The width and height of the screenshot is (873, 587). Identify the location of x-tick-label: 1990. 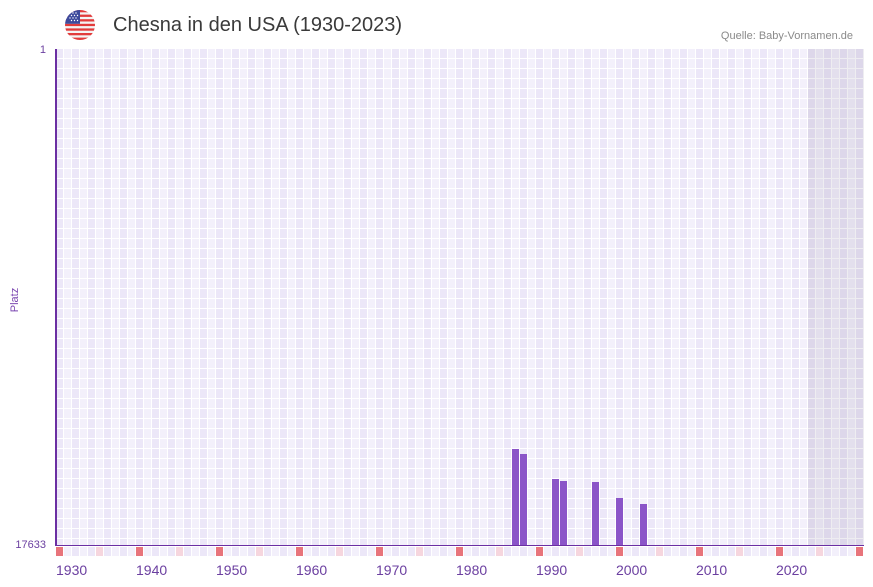
(552, 570).